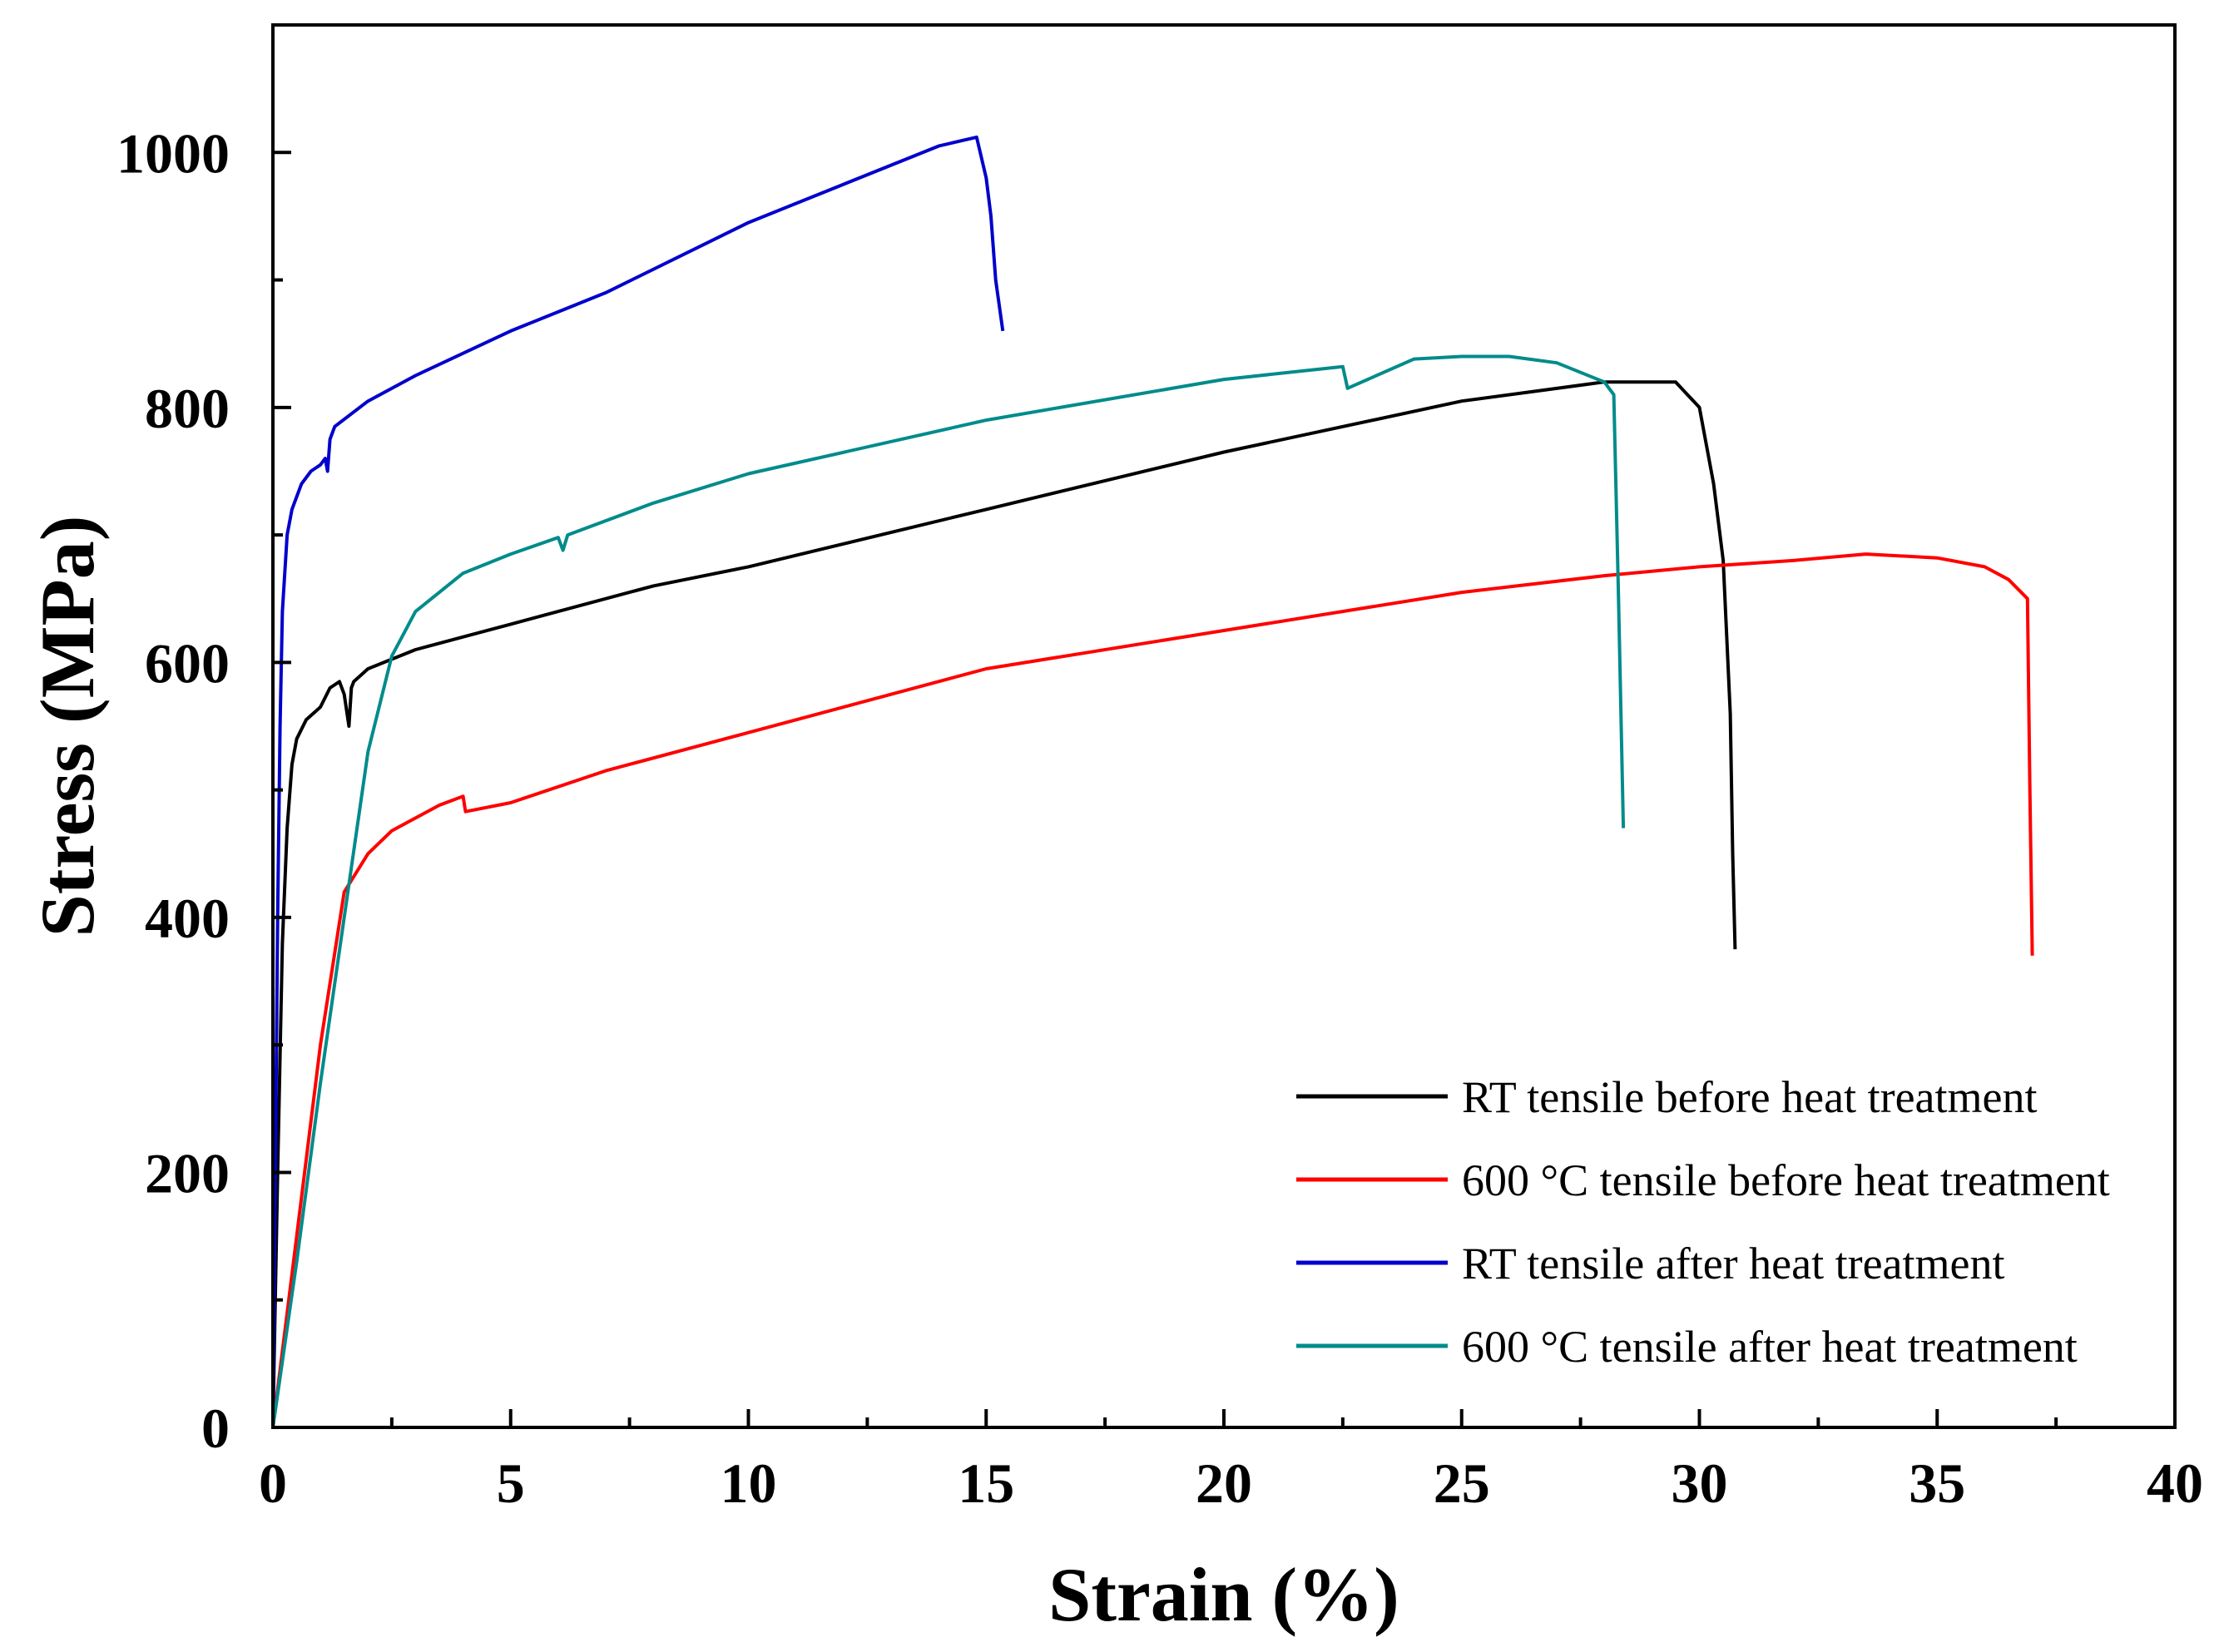 The height and width of the screenshot is (1652, 2219). What do you see at coordinates (1462, 1483) in the screenshot?
I see `x-tick-label: 25` at bounding box center [1462, 1483].